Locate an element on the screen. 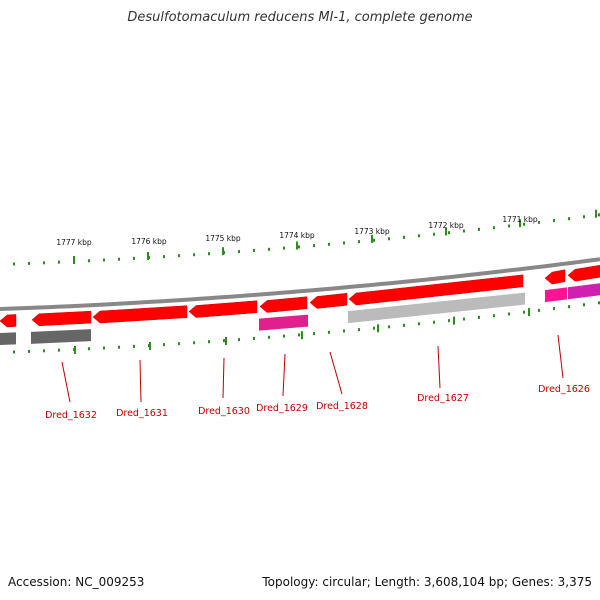  kbp-label: 1776 kbp is located at coordinates (149, 241).